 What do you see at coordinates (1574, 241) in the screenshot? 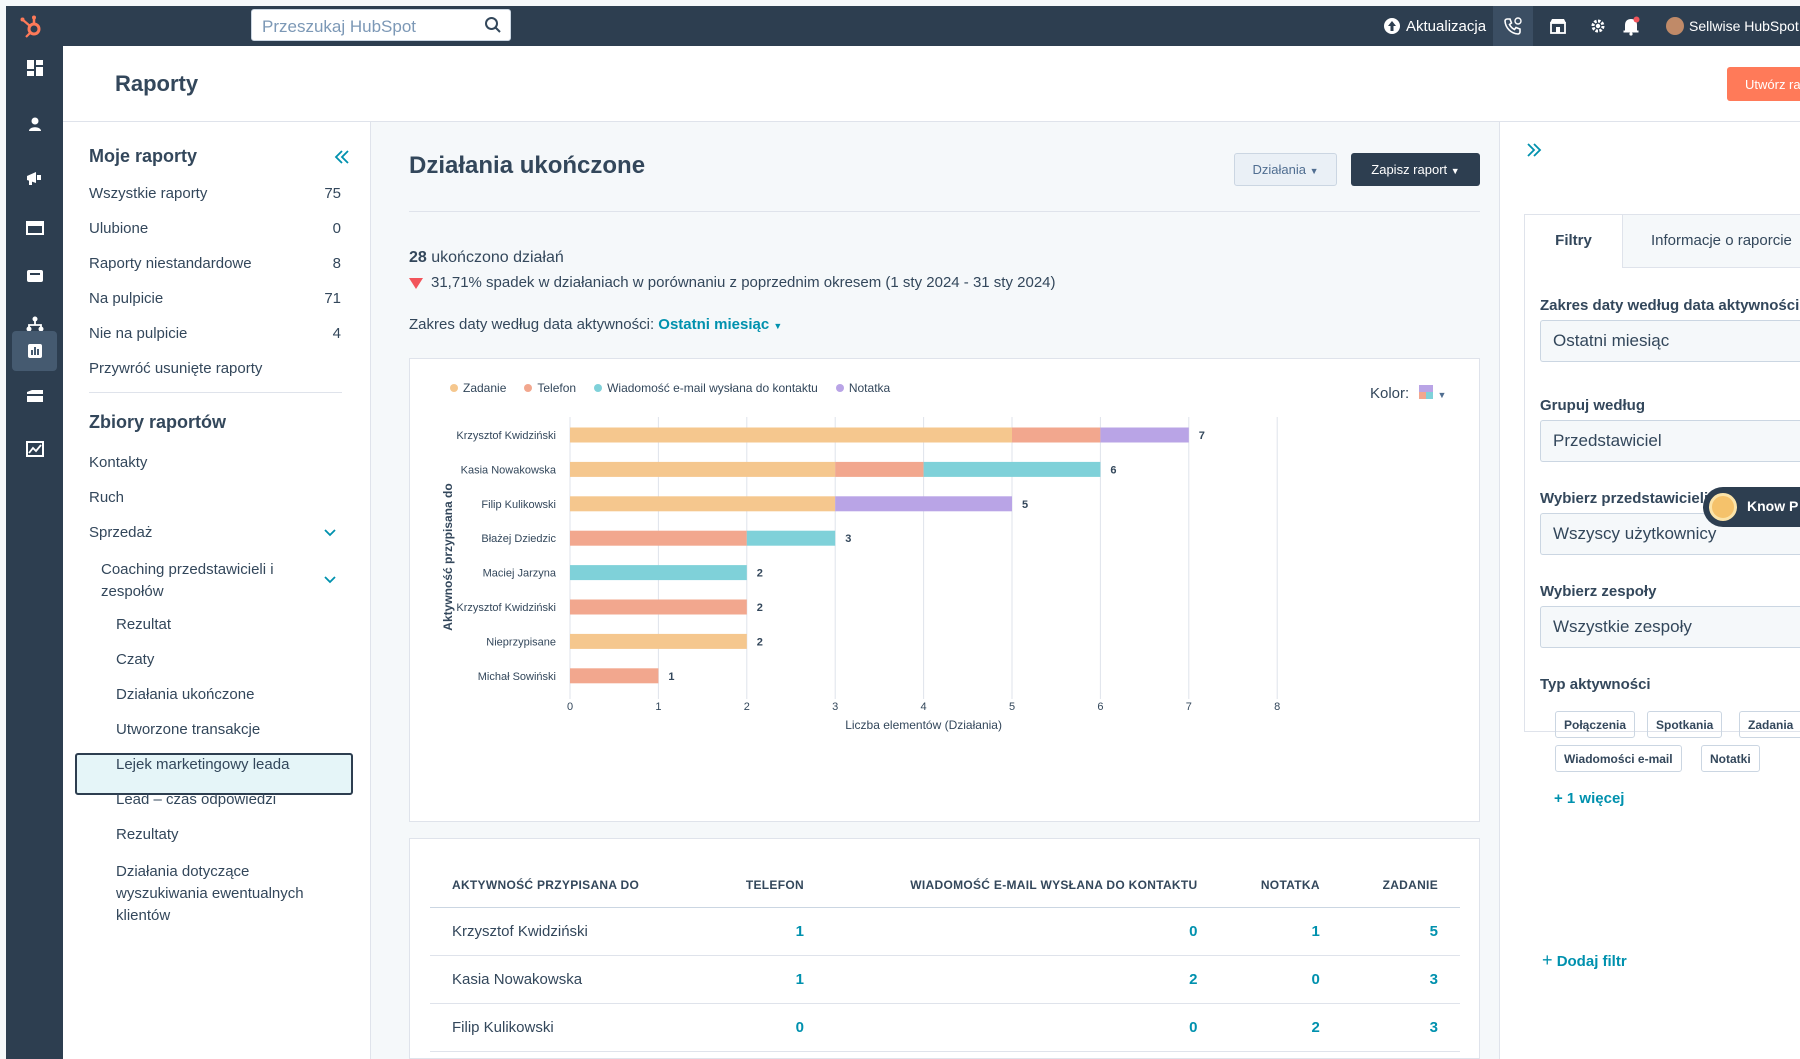
I see `tab-filters: Filtry` at bounding box center [1574, 241].